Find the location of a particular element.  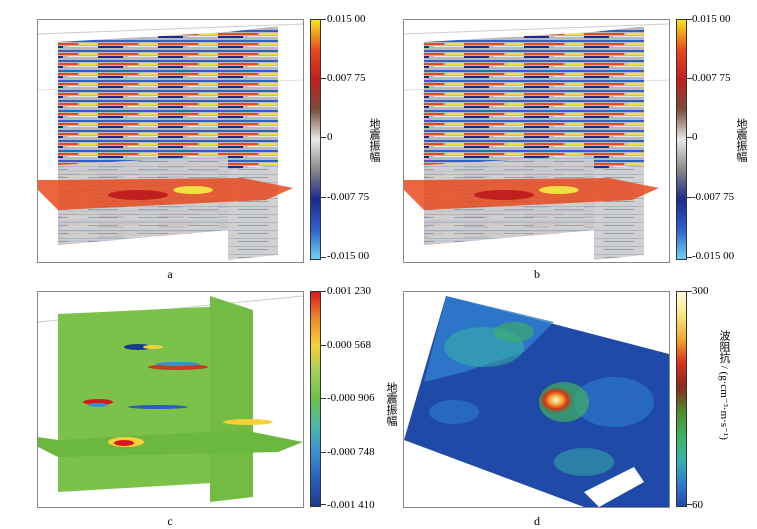

panel-a-tick-1: 0.015 00 is located at coordinates (346, 19).